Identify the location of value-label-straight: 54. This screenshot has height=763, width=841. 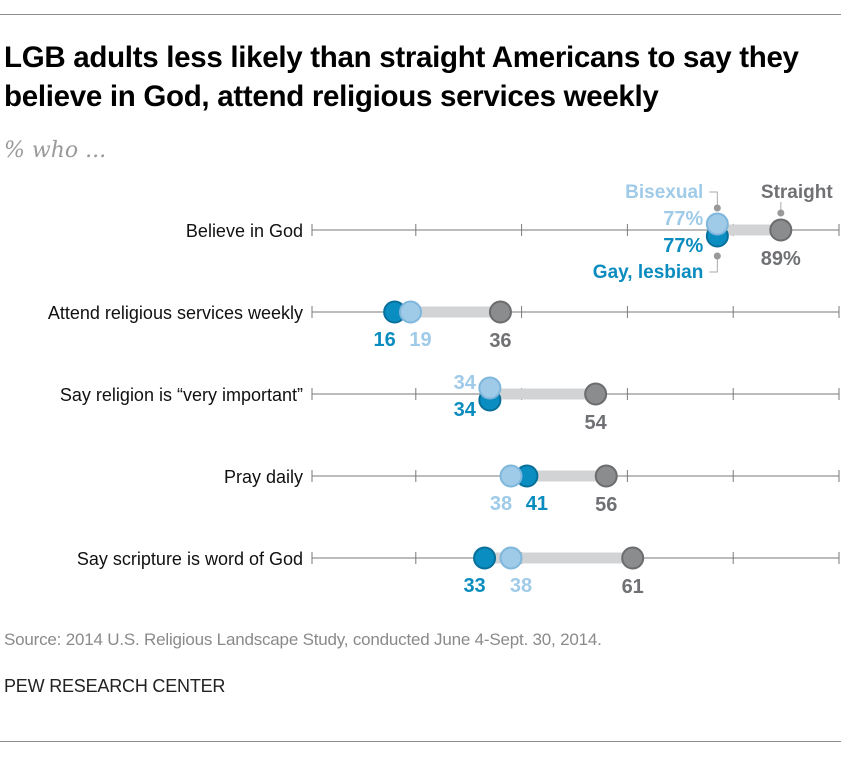
(596, 423).